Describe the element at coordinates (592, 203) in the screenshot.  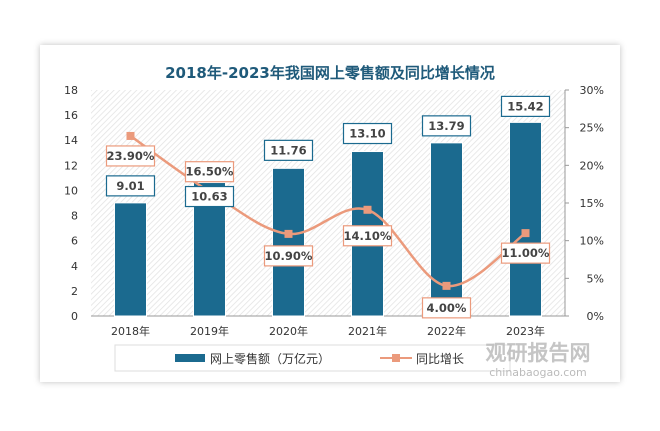
I see `y-right-tick-label: 15%` at that location.